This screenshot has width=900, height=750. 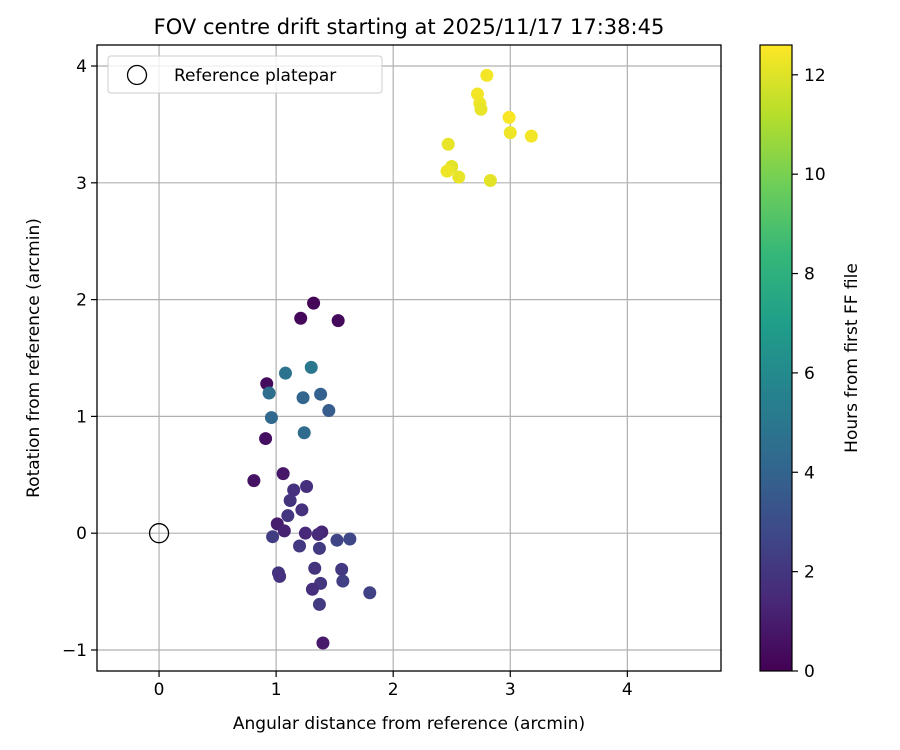 What do you see at coordinates (809, 672) in the screenshot?
I see `colorbar-tick-label: 0` at bounding box center [809, 672].